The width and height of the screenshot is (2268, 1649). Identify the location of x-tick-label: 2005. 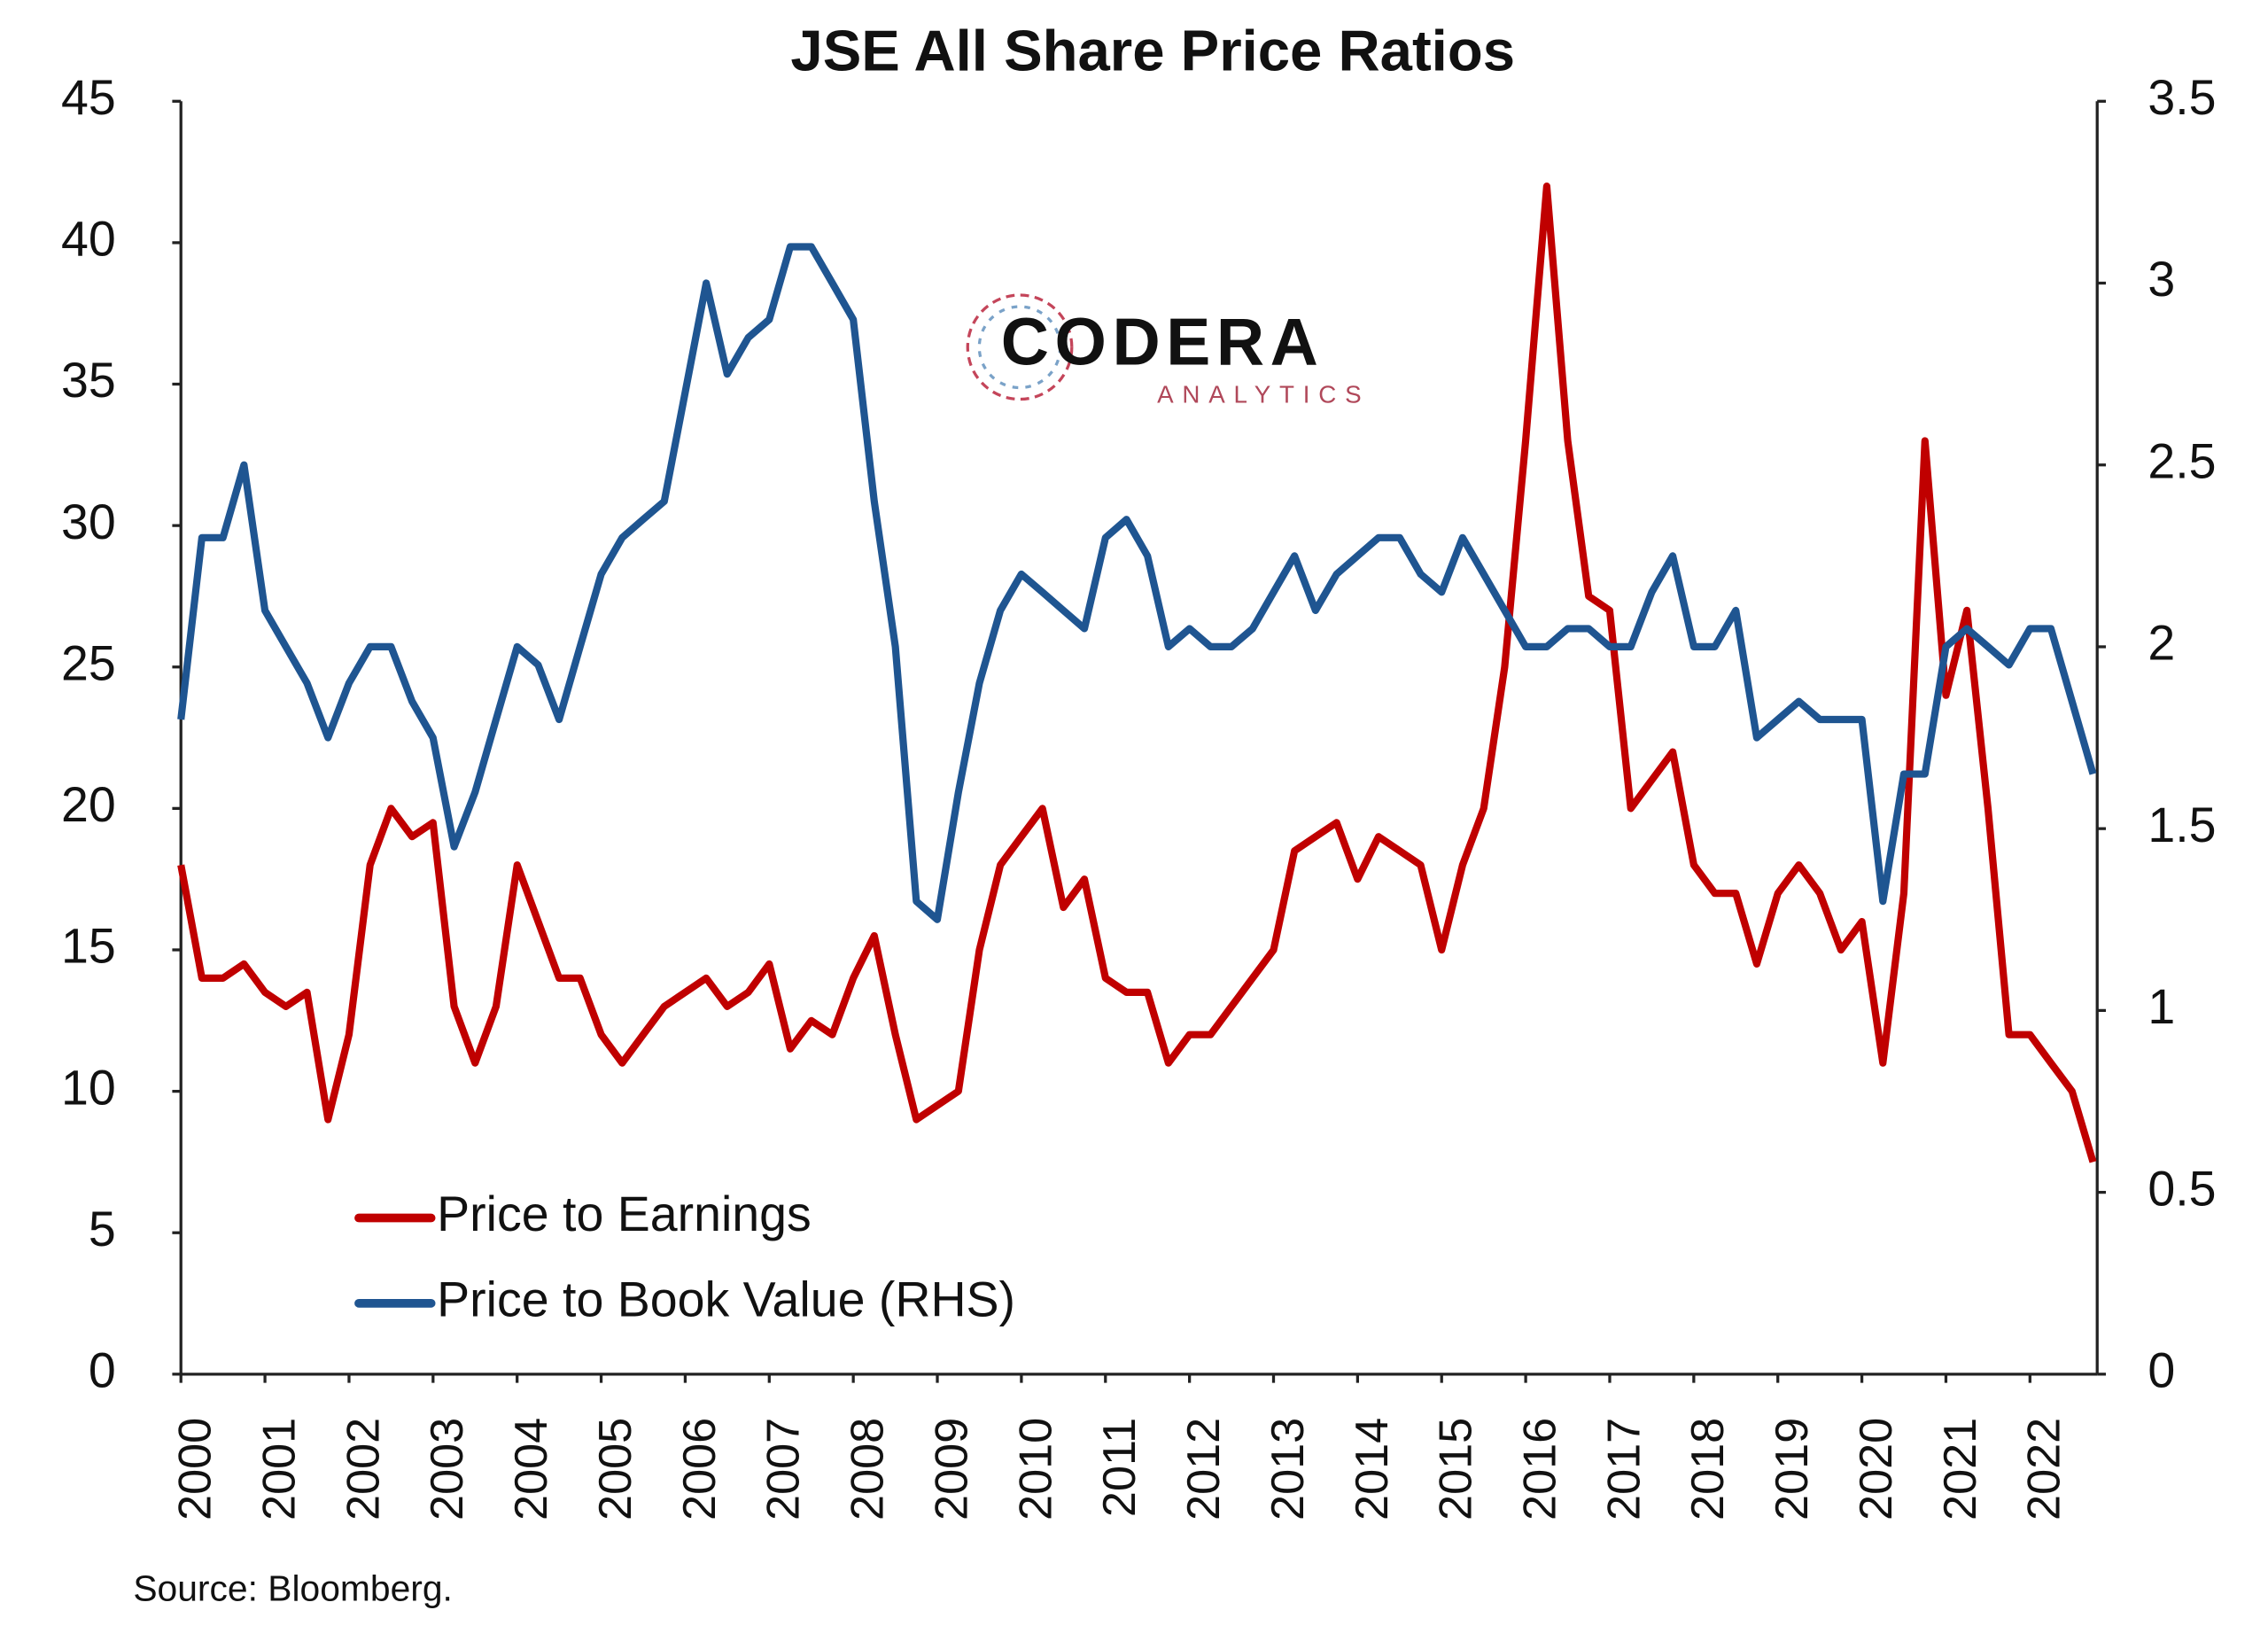
(615, 1469).